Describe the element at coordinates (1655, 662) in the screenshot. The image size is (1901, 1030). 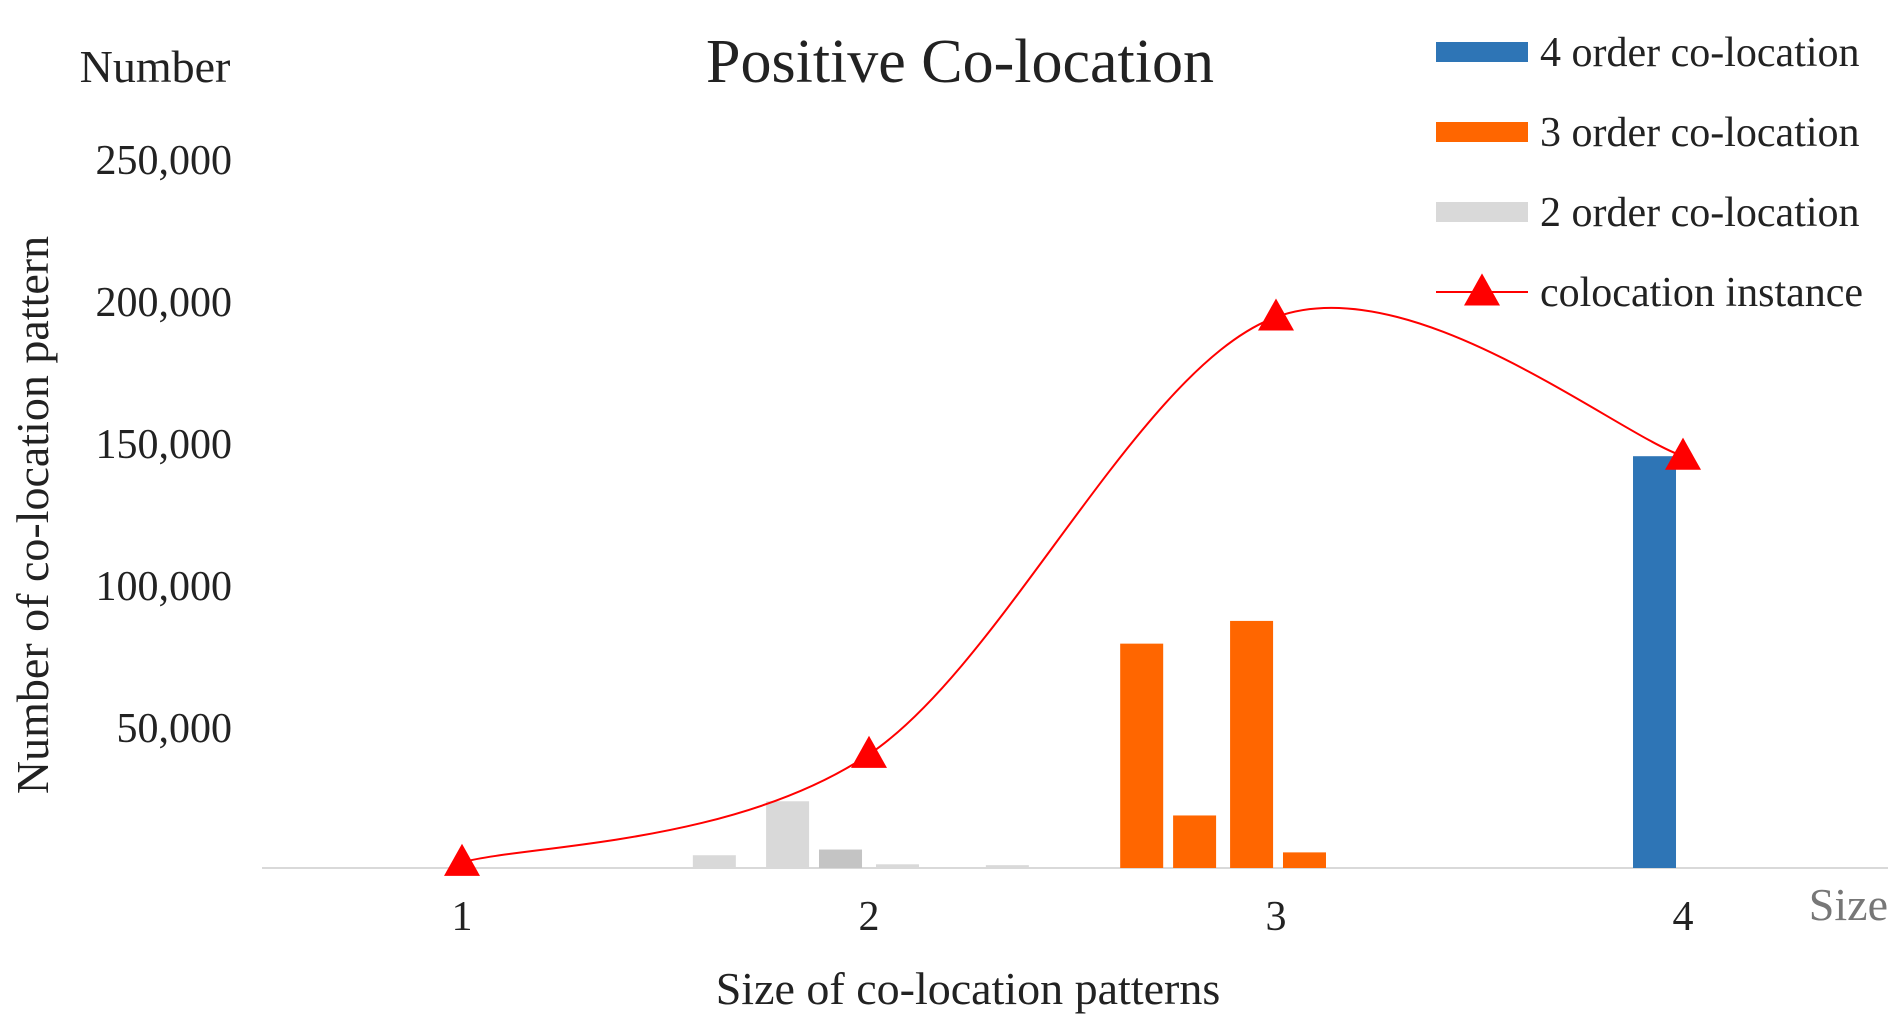
I see `bar-4-order-co-location` at that location.